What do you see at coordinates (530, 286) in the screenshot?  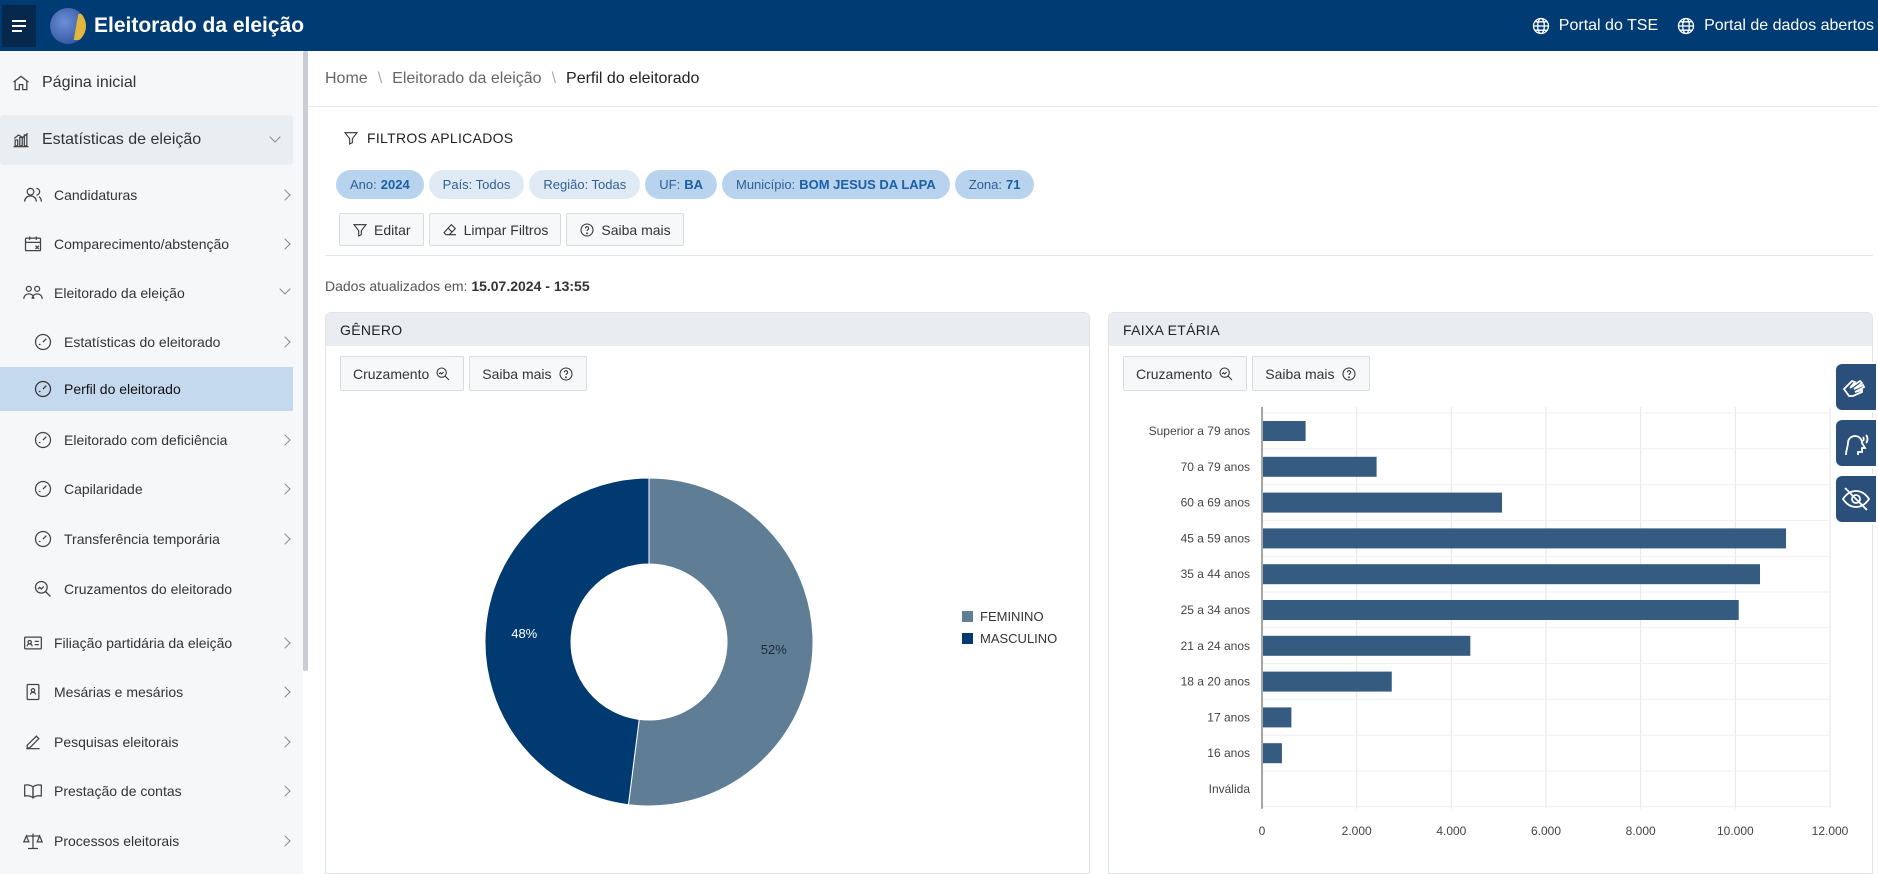 I see `updated-value: 15.07.2024 - 13:55` at bounding box center [530, 286].